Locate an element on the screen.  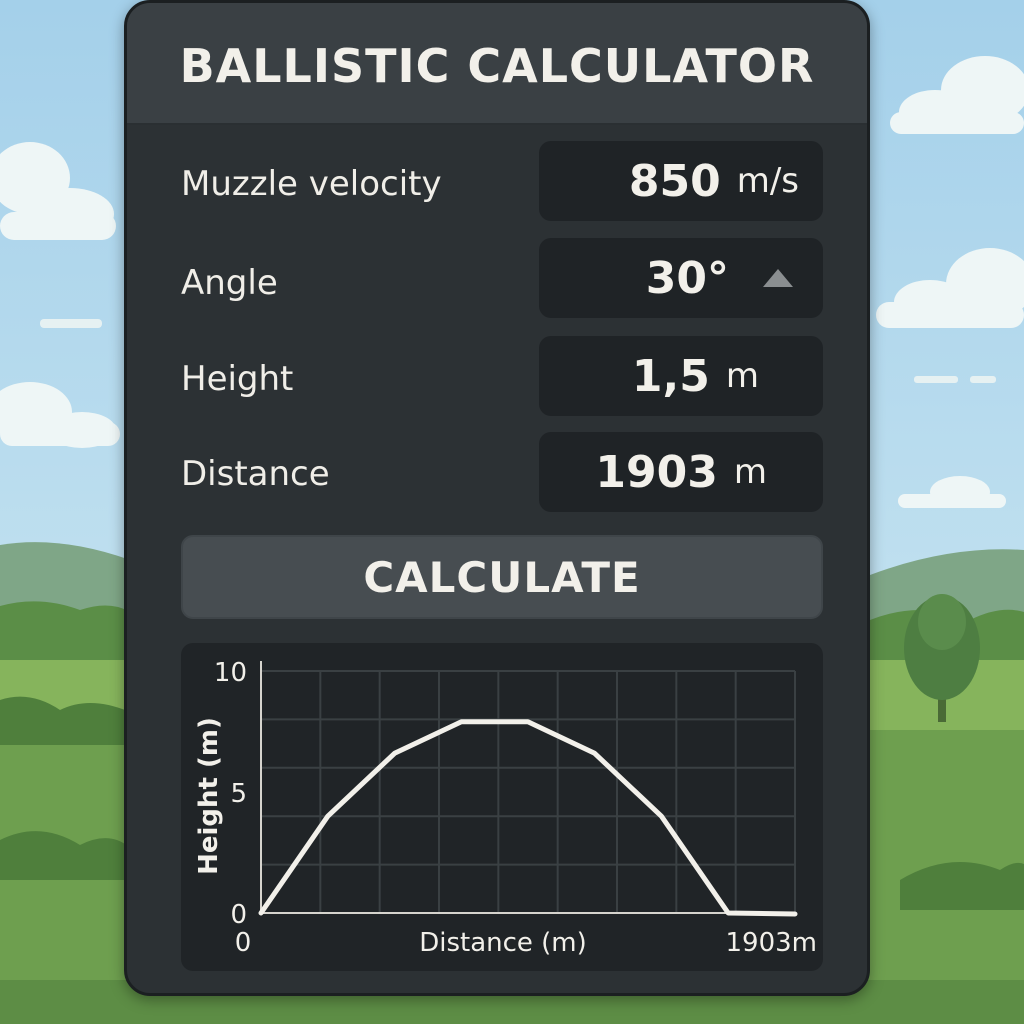
increment-arrow-icon is located at coordinates (778, 278).